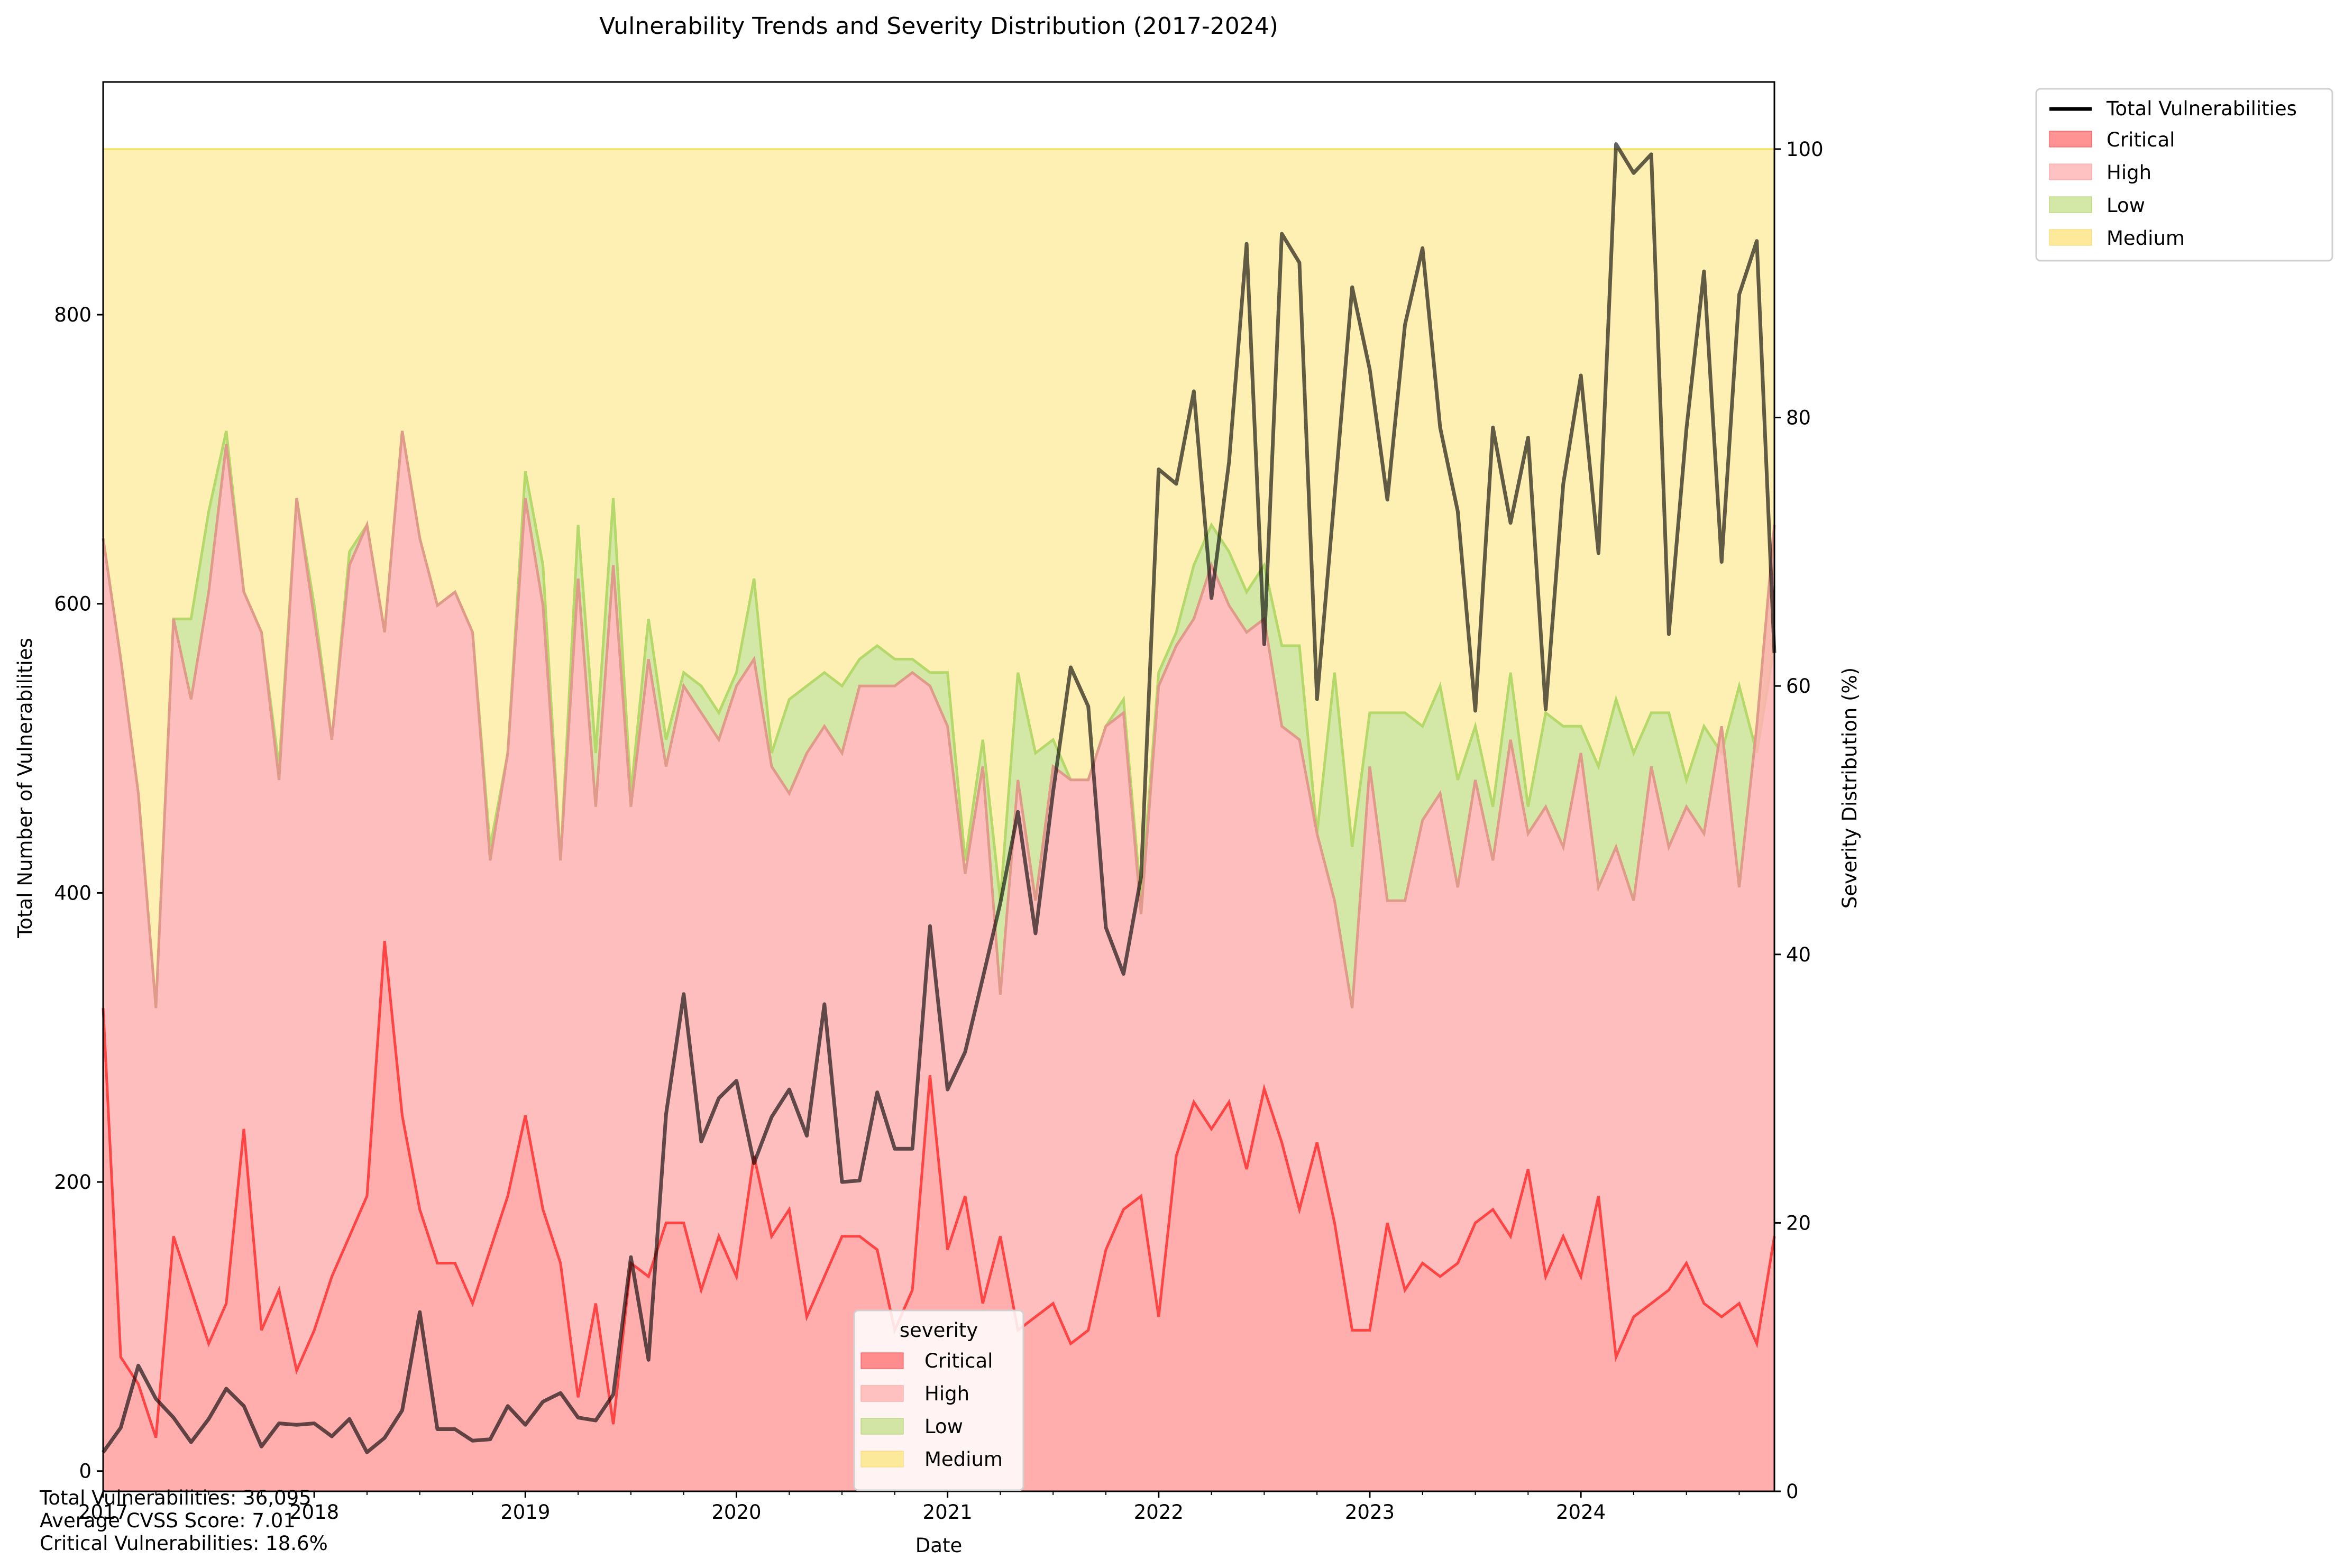 The width and height of the screenshot is (2335, 1568). I want to click on legend-swatch-medium, so click(2070, 237).